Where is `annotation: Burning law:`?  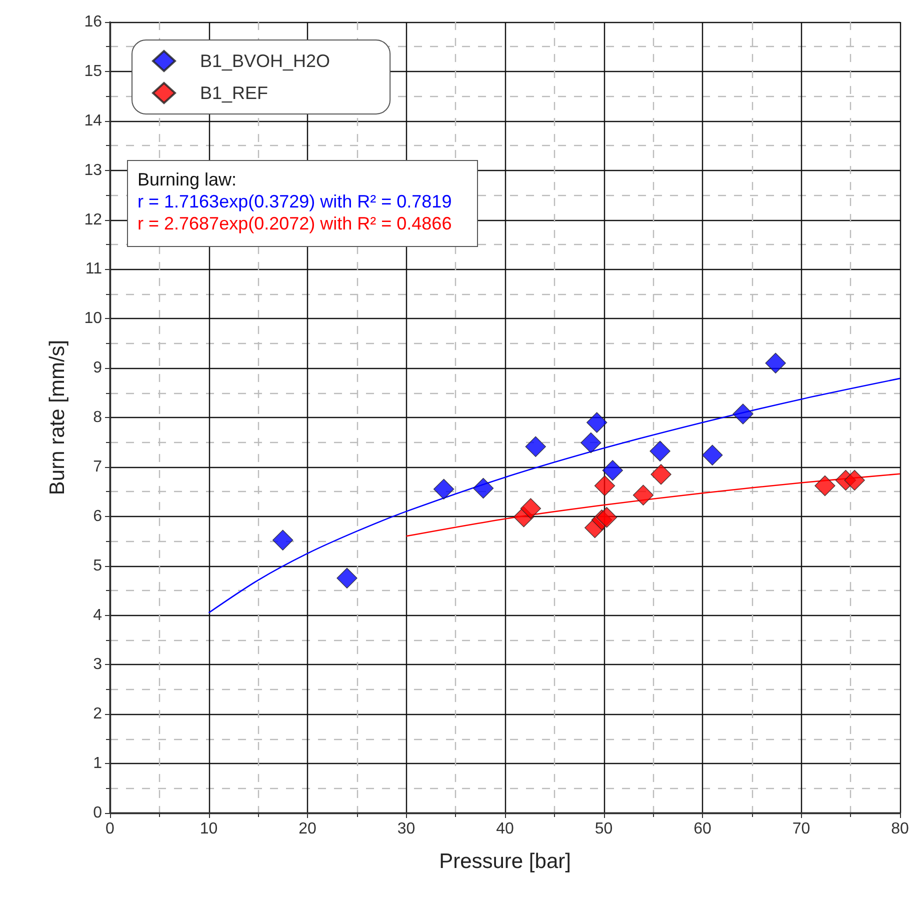 annotation: Burning law: is located at coordinates (187, 180).